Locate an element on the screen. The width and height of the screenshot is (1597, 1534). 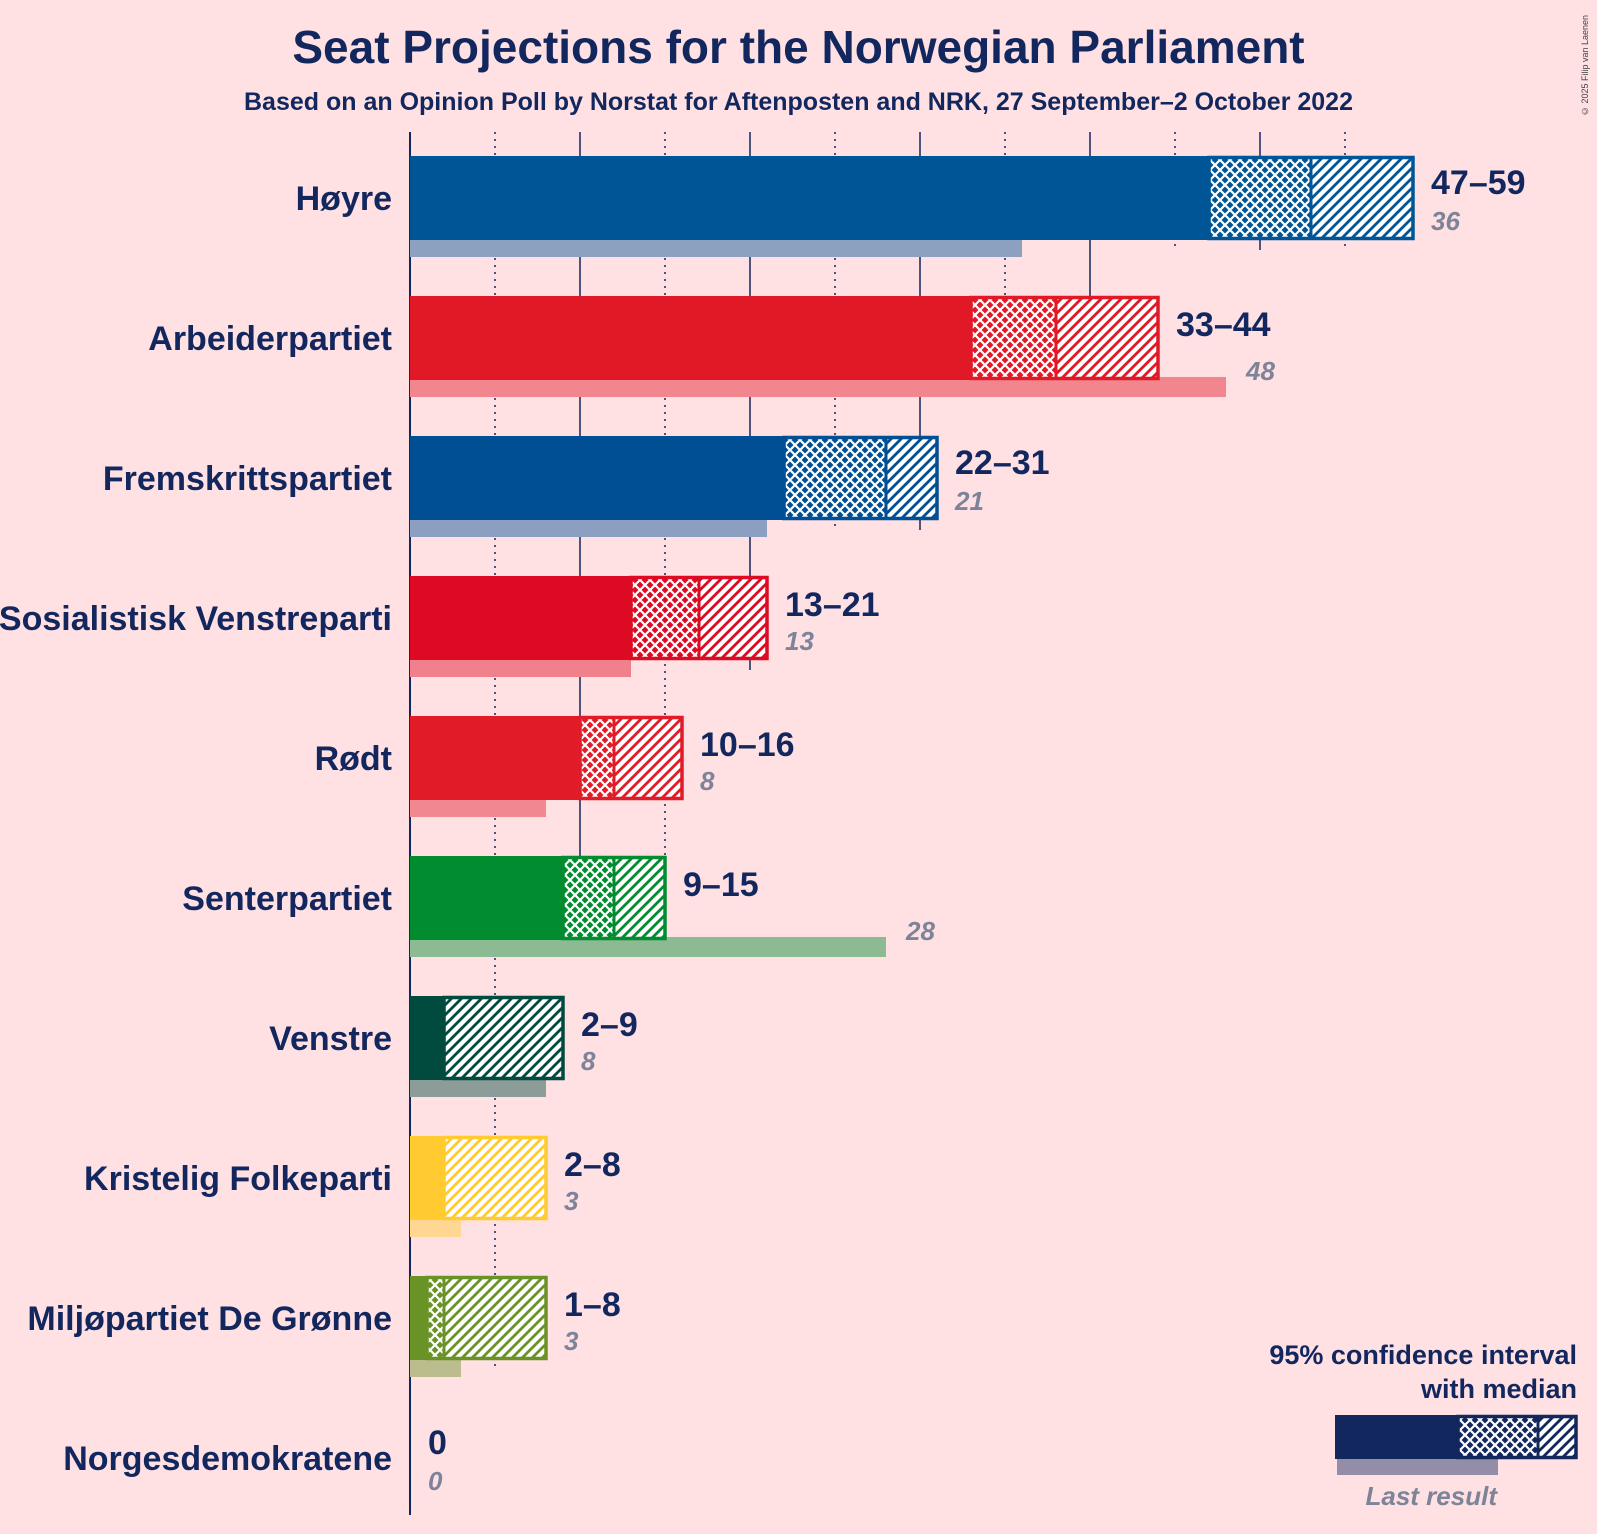
party-label-norgesdemokratene: Norgesdemokratene is located at coordinates (227, 1459).